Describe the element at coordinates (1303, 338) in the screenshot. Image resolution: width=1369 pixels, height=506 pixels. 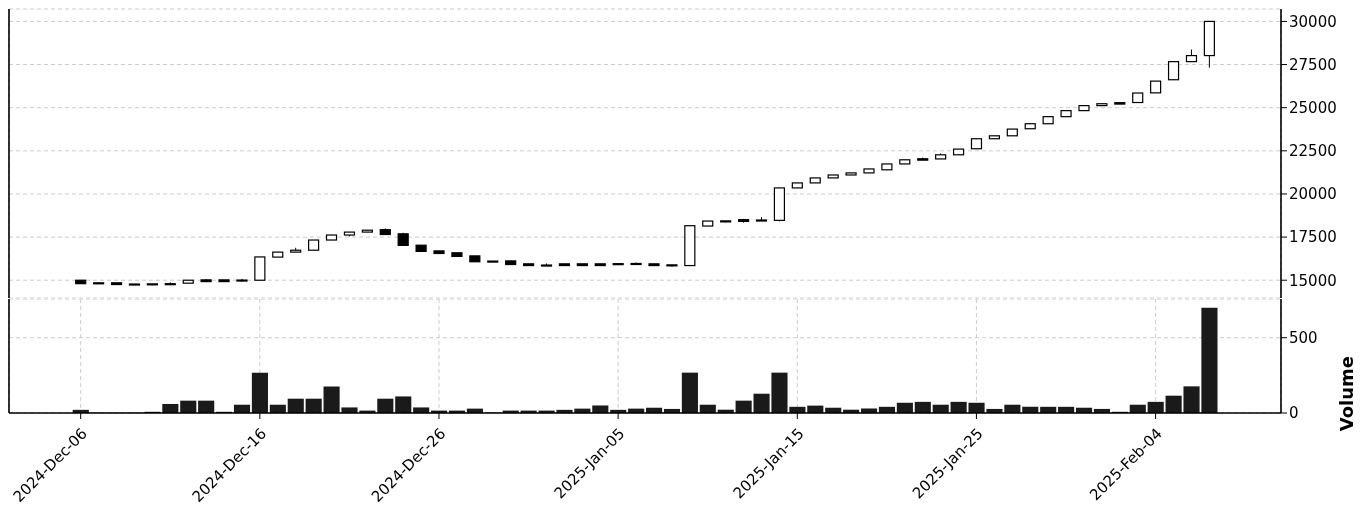
I see `y-tick-label: 500` at that location.